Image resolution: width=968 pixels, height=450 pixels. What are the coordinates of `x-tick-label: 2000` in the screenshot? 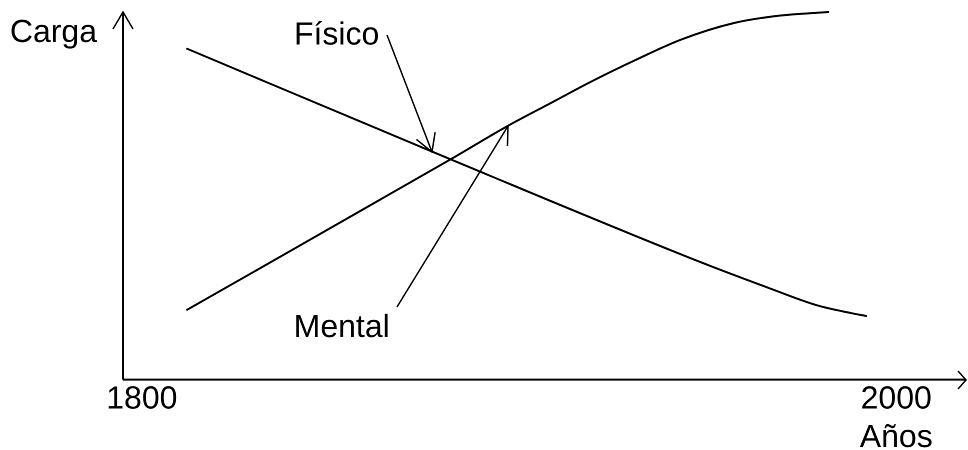 It's located at (896, 398).